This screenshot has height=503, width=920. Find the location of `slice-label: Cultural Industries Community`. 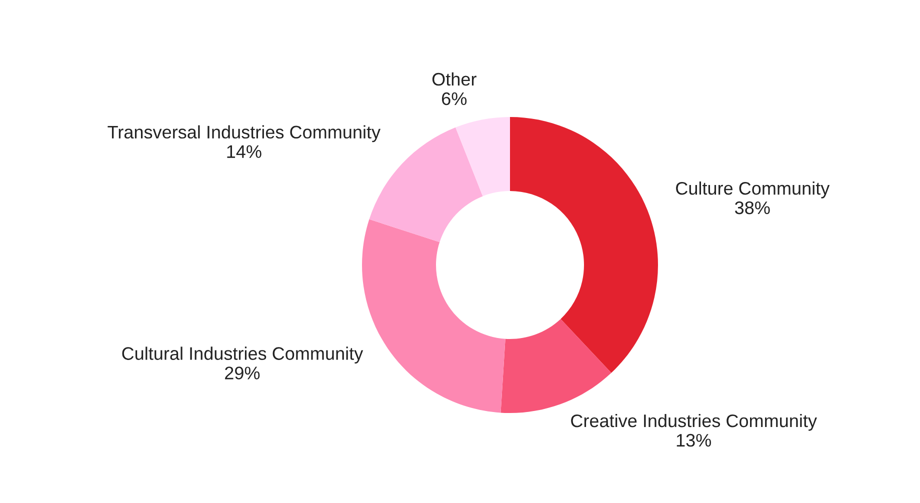

slice-label: Cultural Industries Community is located at coordinates (243, 355).